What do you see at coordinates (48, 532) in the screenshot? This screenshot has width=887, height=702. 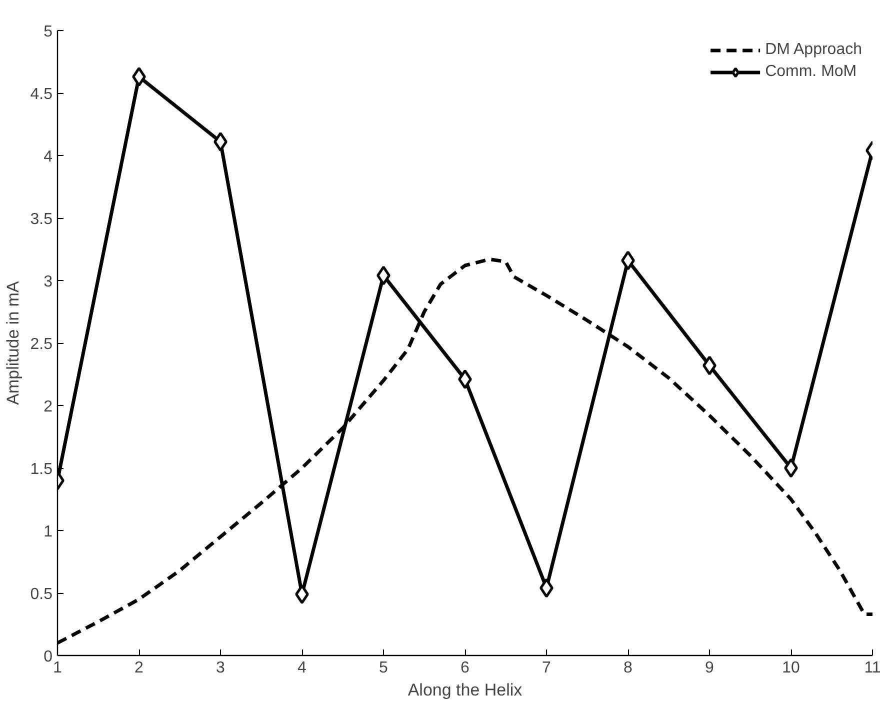 I see `y-tick-label: 1` at bounding box center [48, 532].